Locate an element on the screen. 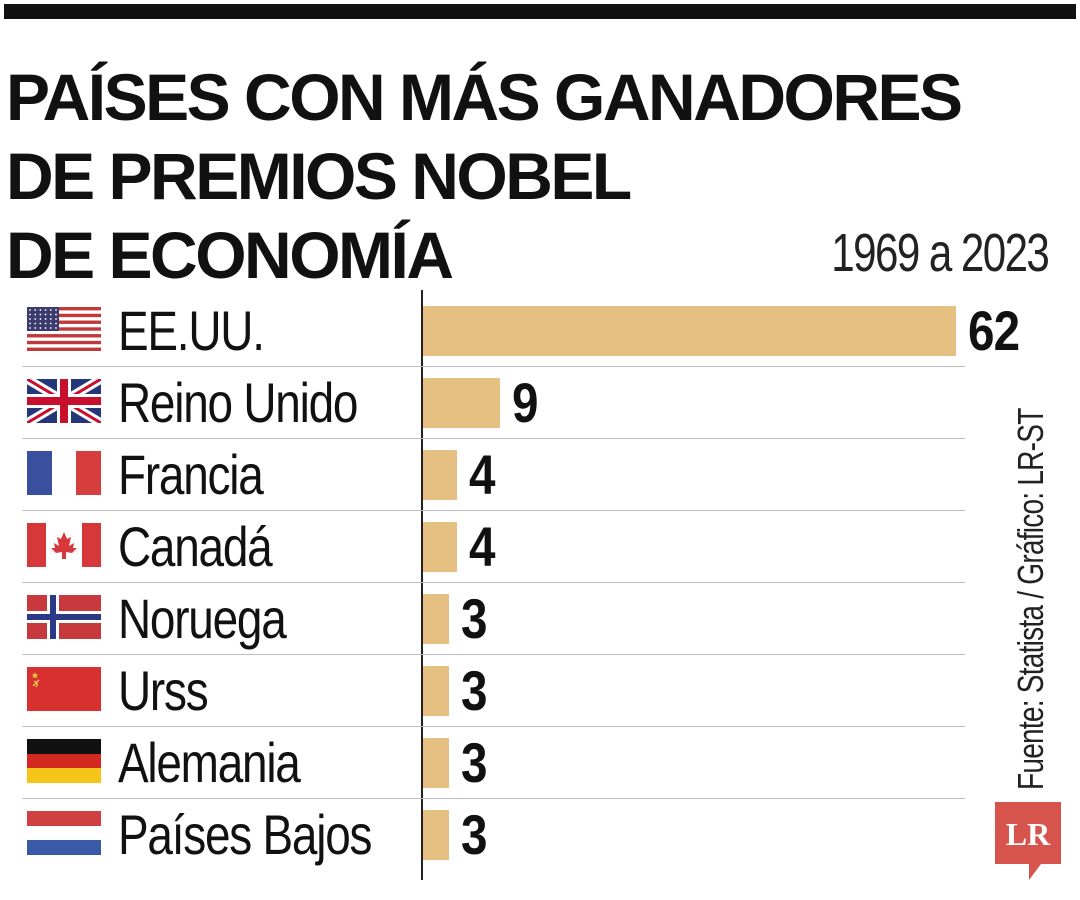  title-line-2: DE PREMIOS NOBEL is located at coordinates (319, 176).